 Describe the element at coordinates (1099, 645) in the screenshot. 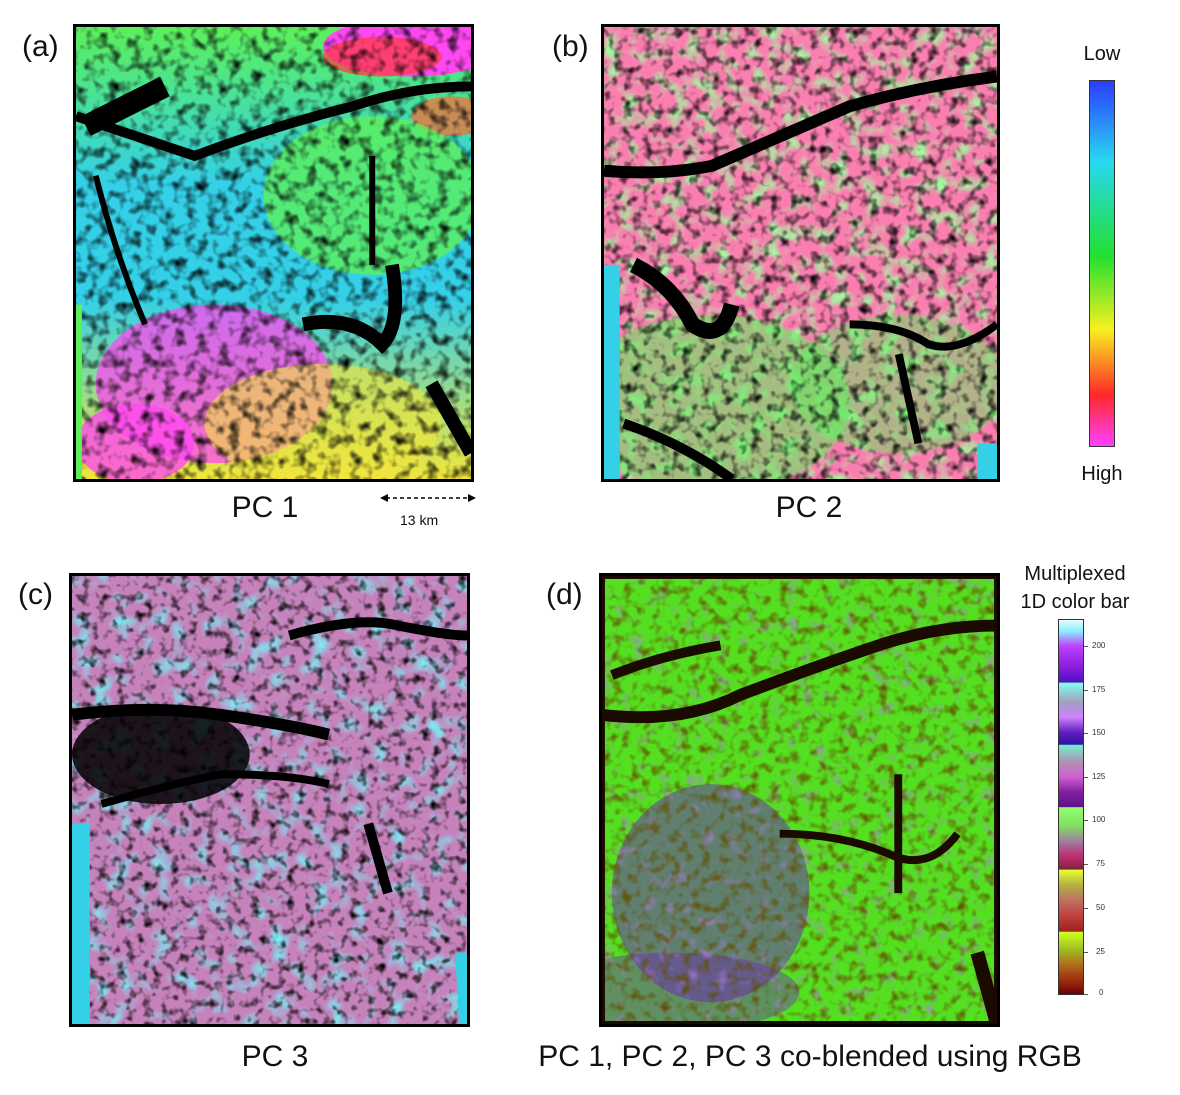

I see `colorbar-tick-200: 200` at that location.